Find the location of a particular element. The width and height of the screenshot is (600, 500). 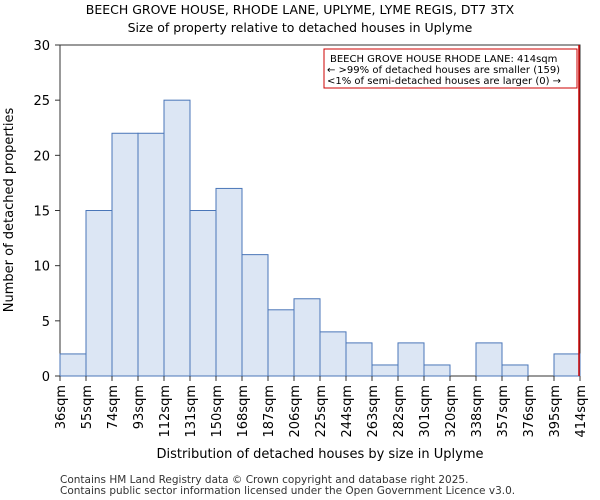

x-tick-label: 225sqm is located at coordinates (321, 411).